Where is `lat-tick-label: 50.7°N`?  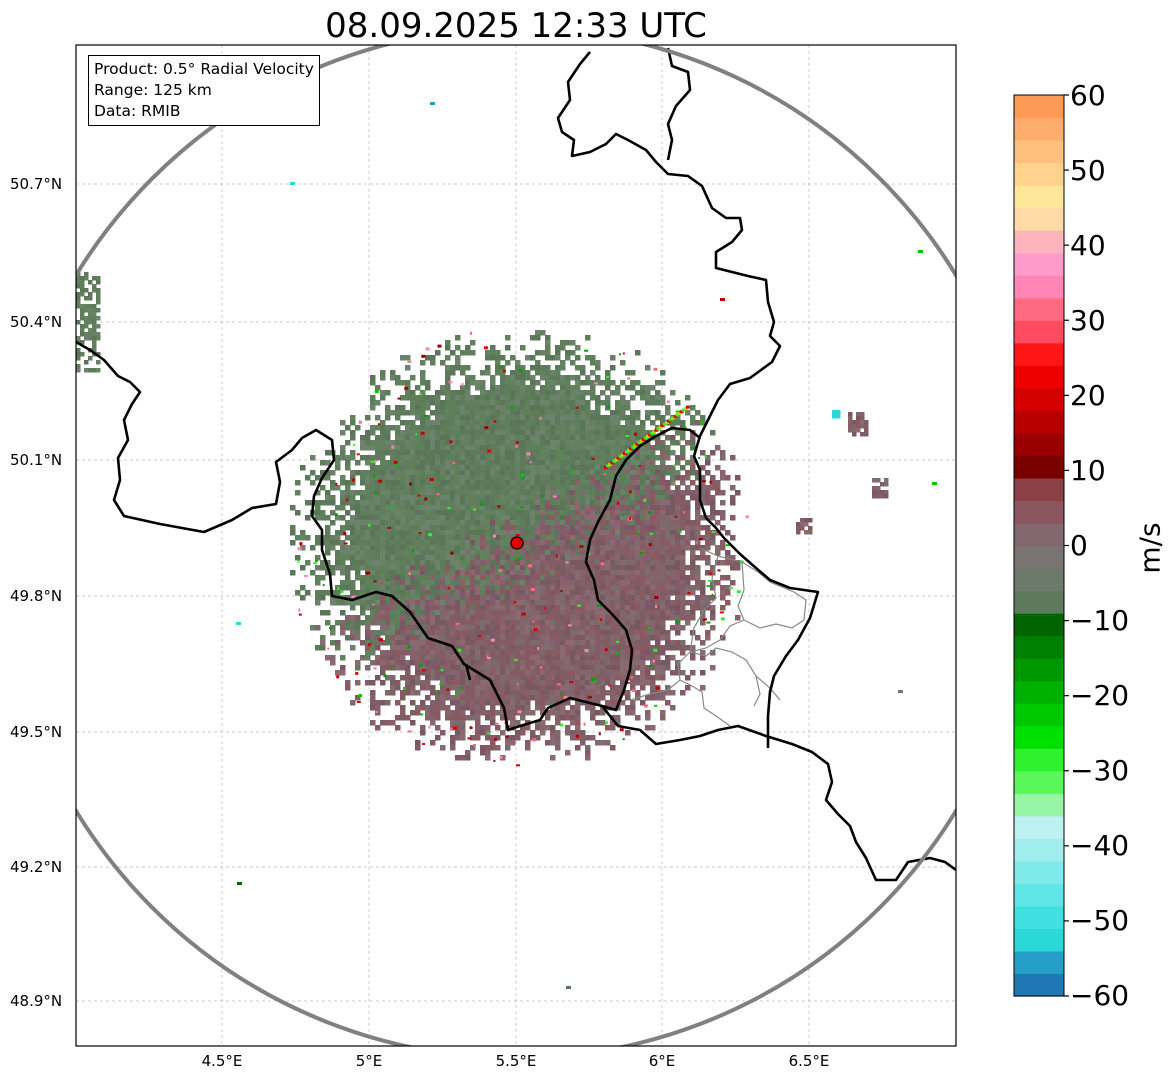 lat-tick-label: 50.7°N is located at coordinates (36, 184).